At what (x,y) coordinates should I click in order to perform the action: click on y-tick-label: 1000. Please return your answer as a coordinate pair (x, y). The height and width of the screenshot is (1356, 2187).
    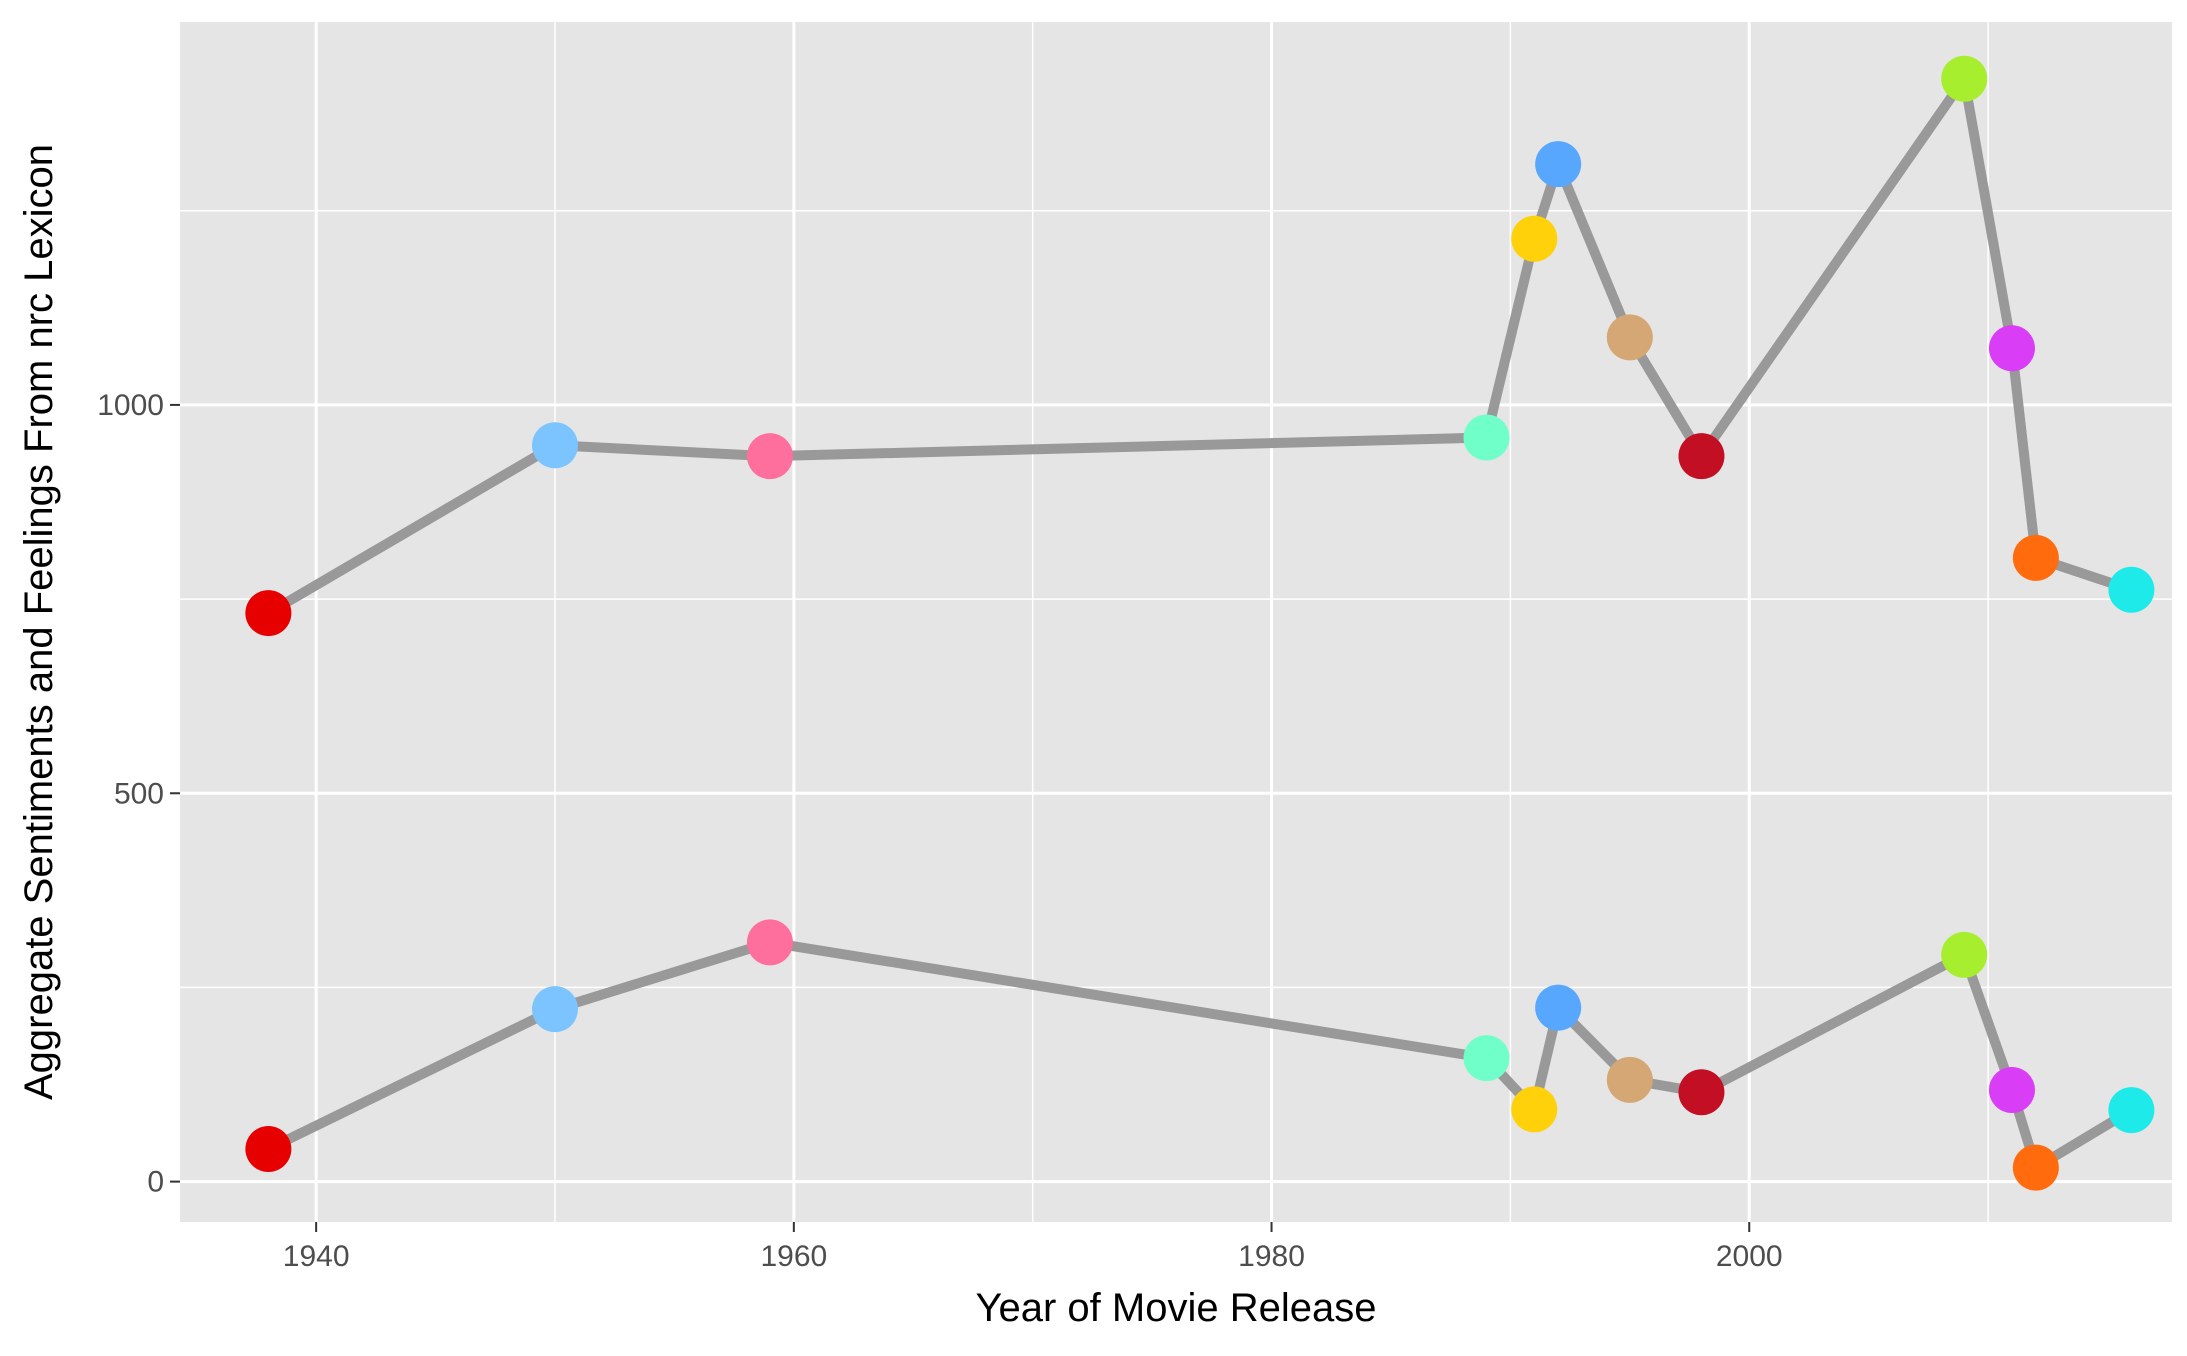
    Looking at the image, I should click on (130, 405).